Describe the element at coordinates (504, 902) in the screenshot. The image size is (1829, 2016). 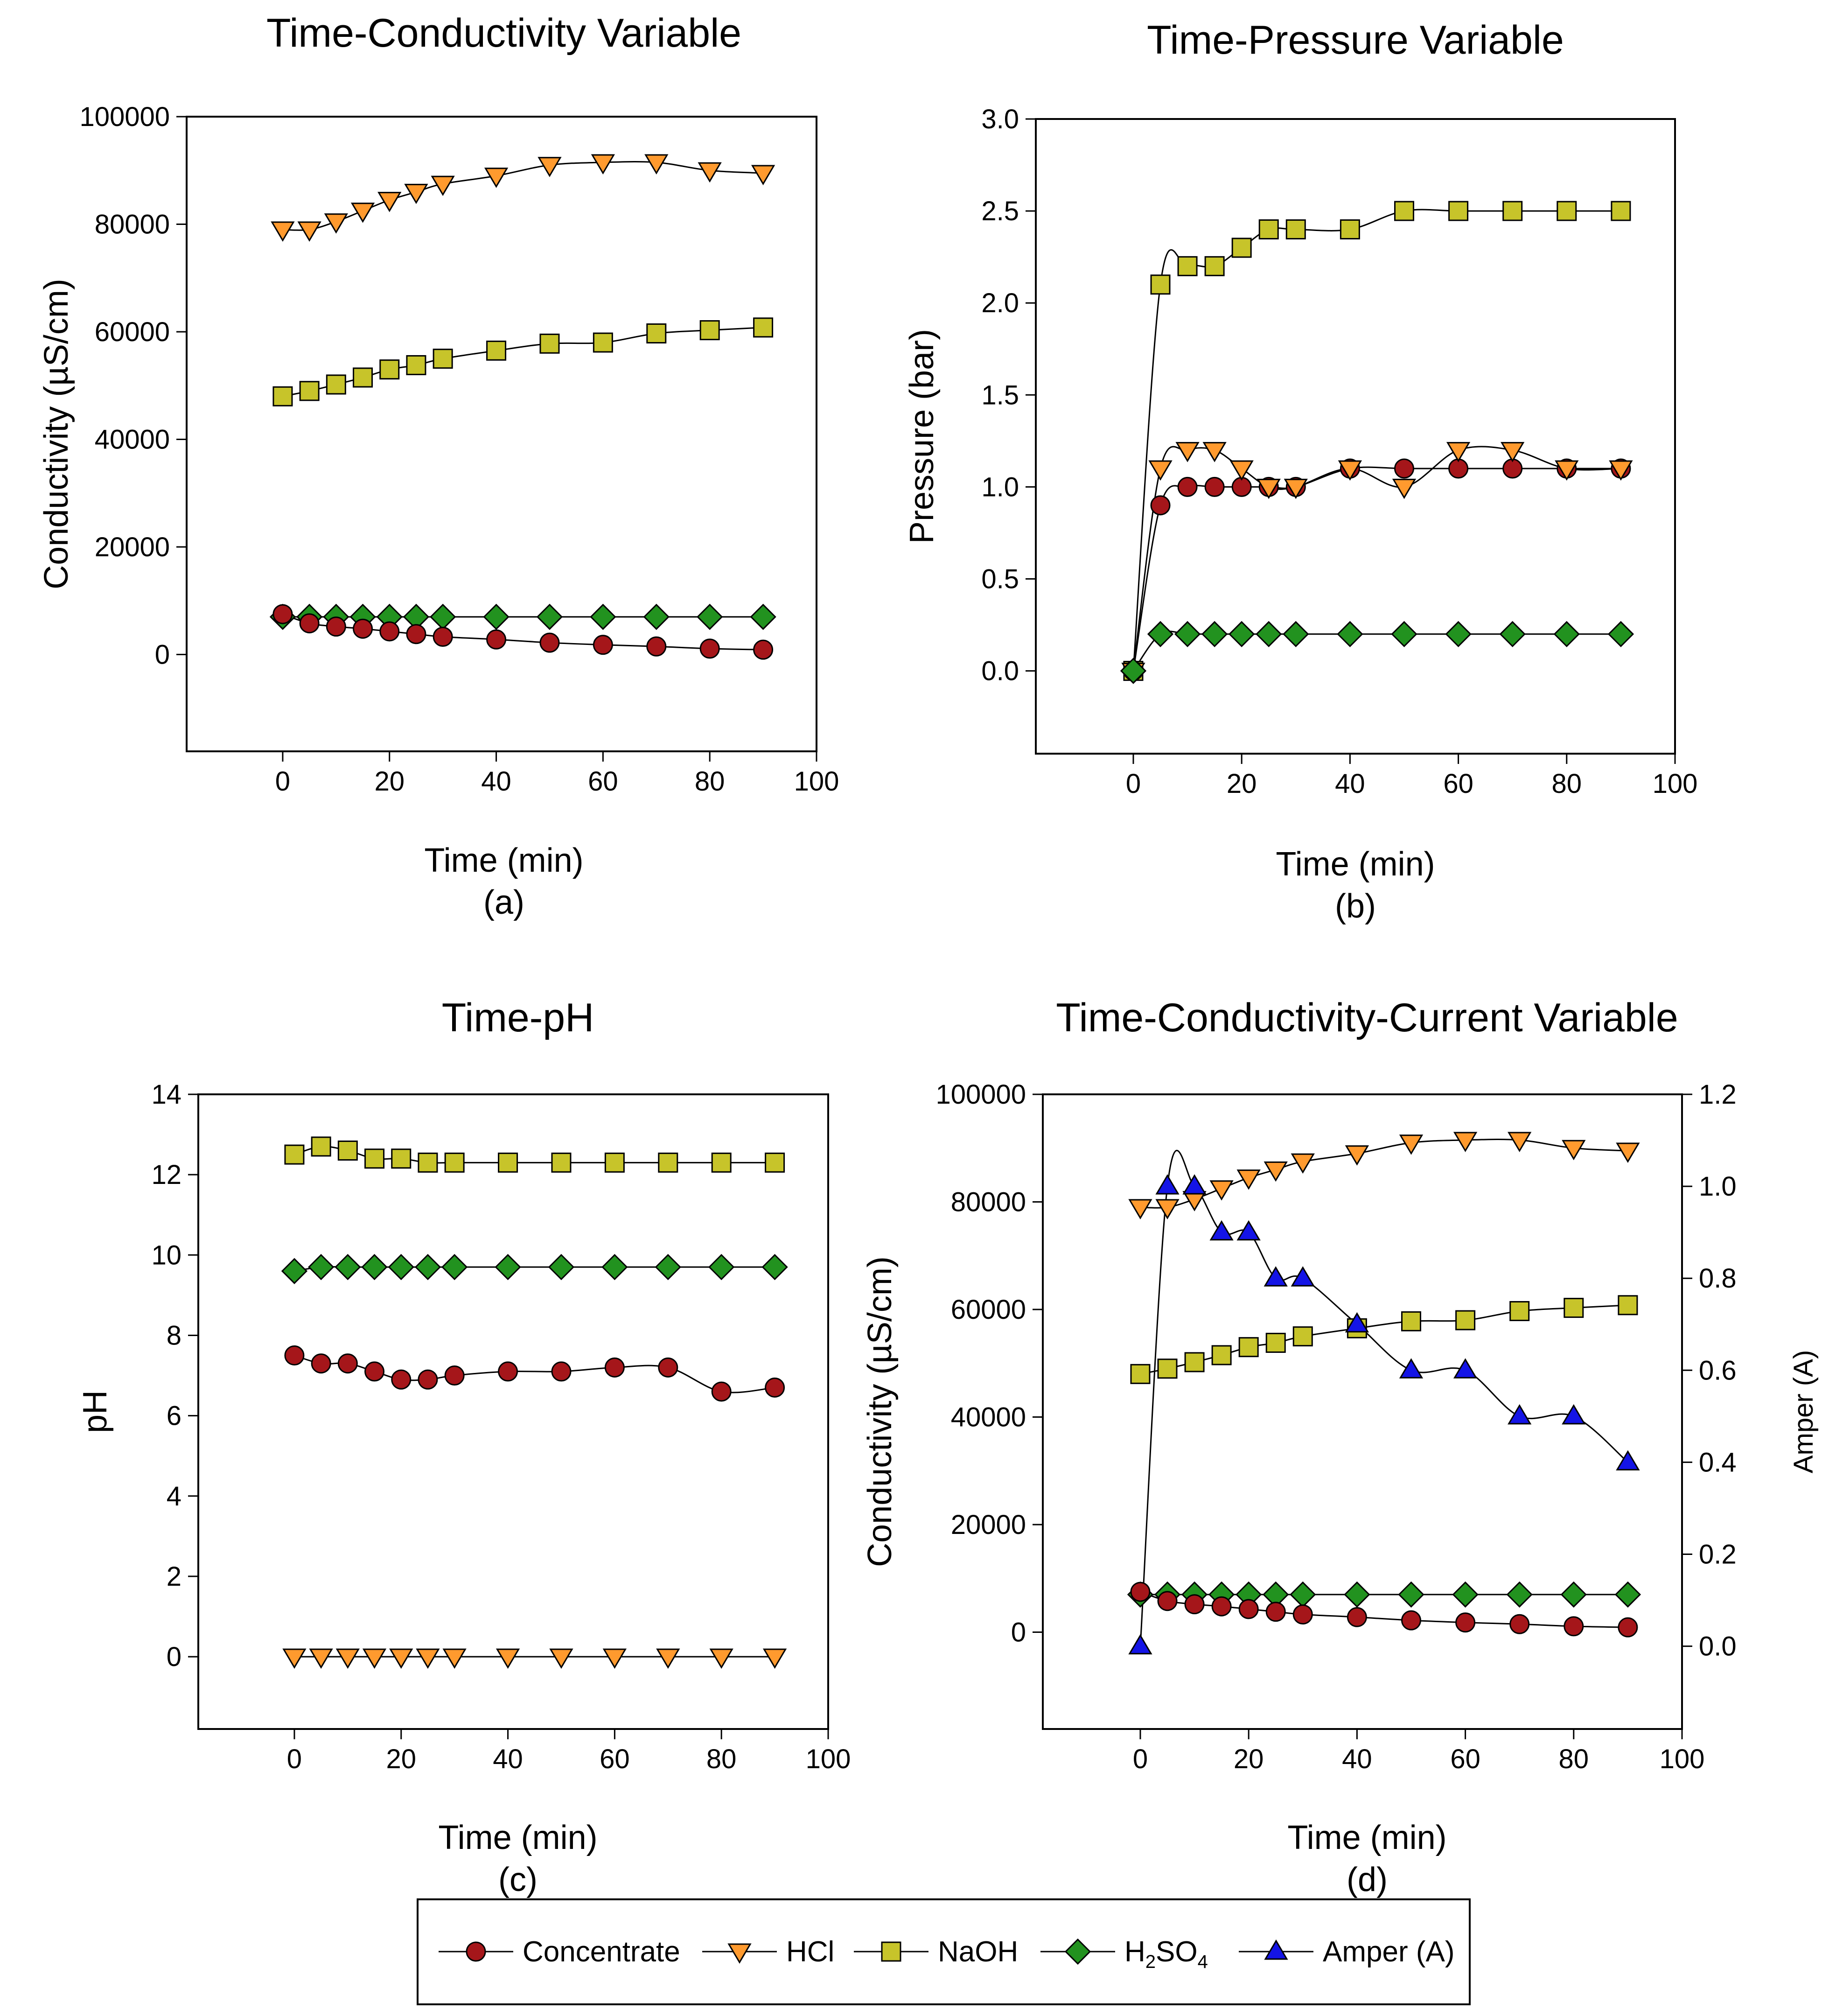
I see `chart-a-caption: (a)` at that location.